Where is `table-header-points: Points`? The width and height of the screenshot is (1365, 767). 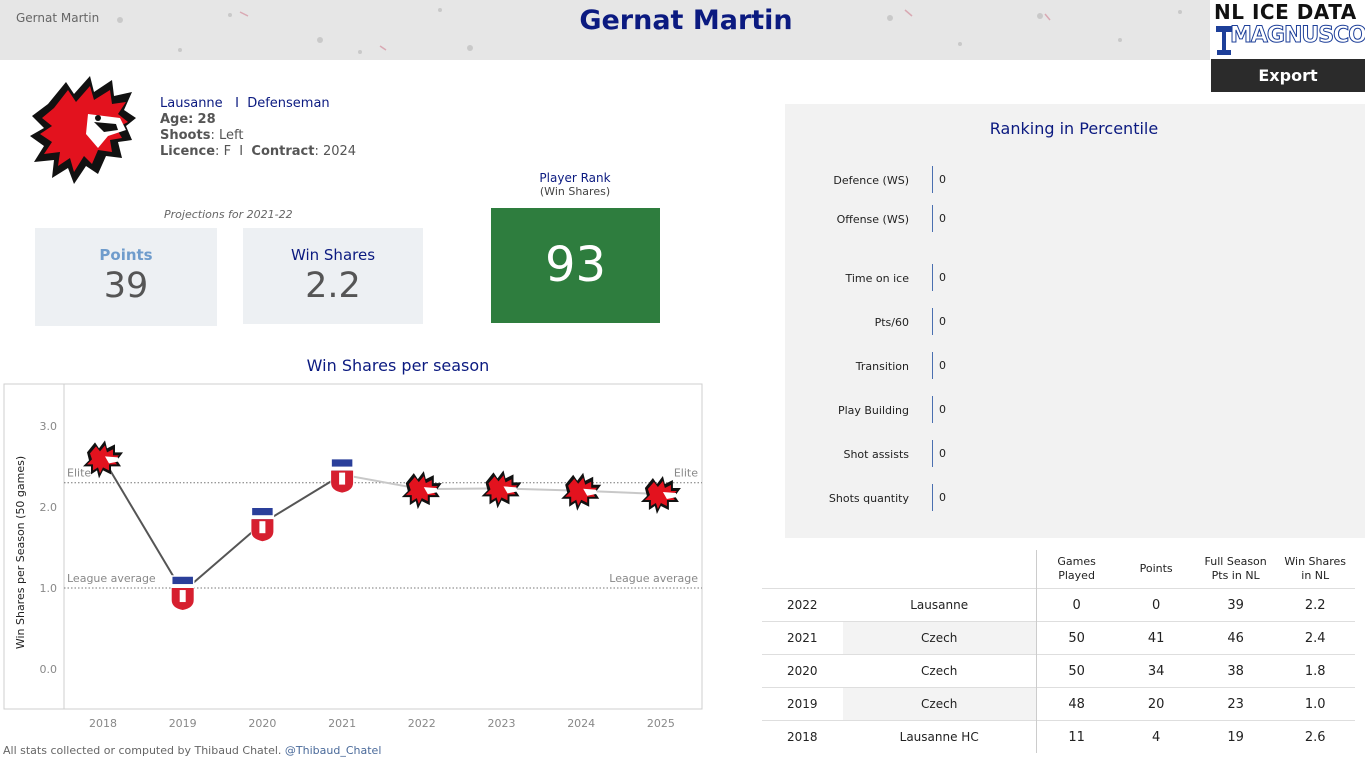 table-header-points: Points is located at coordinates (1156, 568).